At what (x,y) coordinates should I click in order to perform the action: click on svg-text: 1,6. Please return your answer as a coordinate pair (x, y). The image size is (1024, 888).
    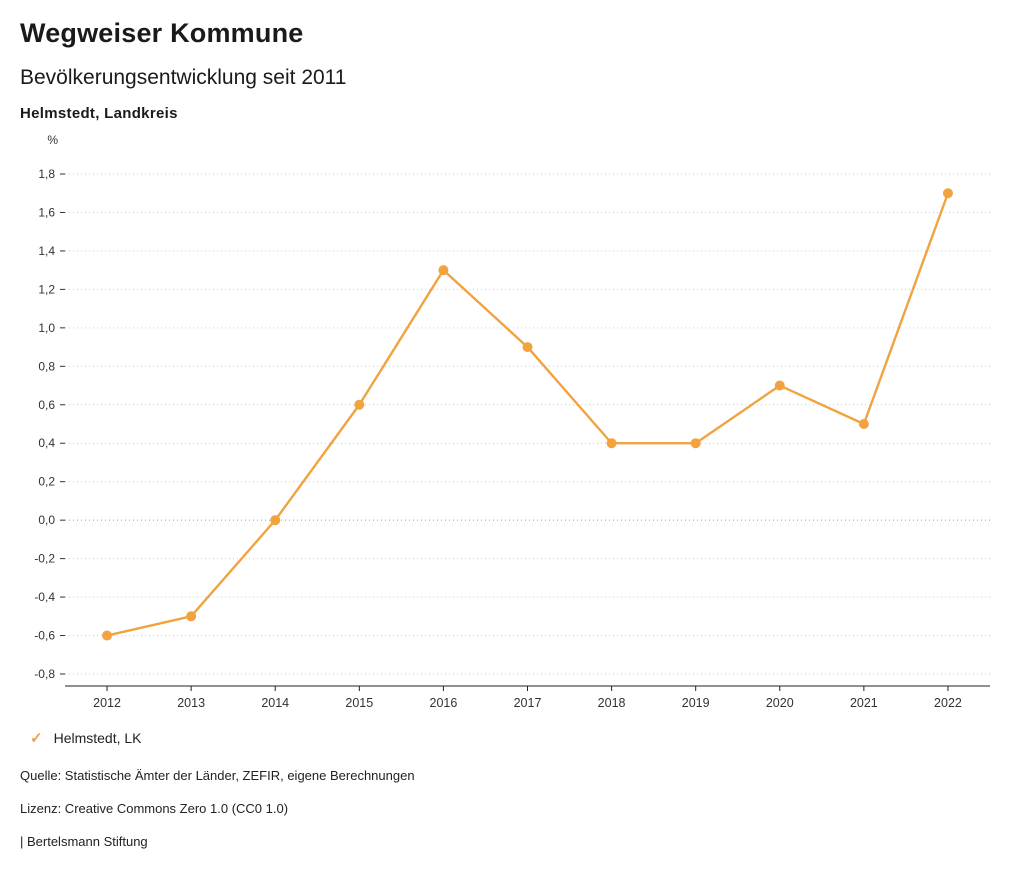
    Looking at the image, I should click on (46, 212).